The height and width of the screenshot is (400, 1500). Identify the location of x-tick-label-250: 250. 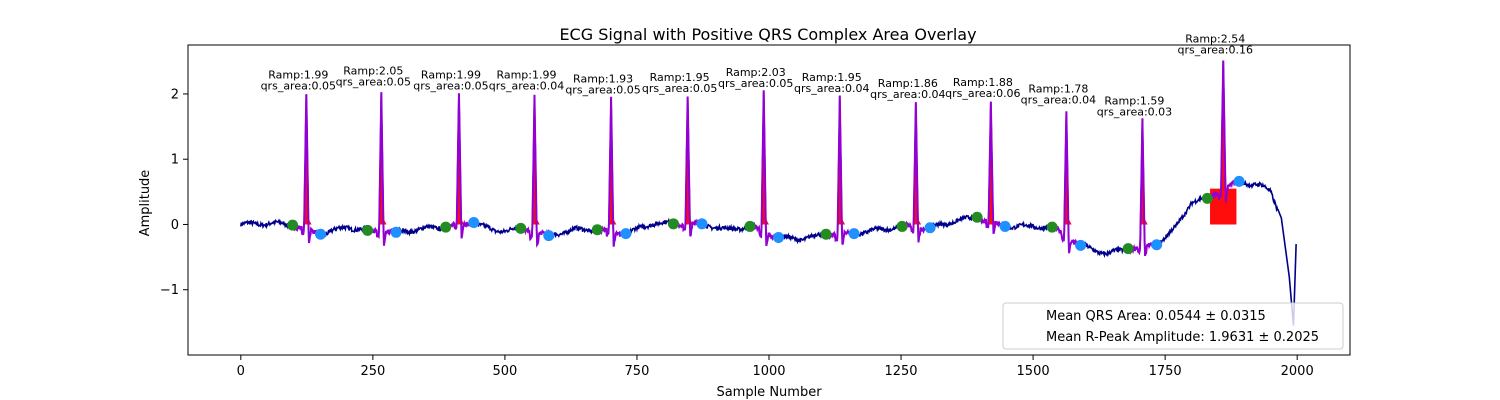
(372, 371).